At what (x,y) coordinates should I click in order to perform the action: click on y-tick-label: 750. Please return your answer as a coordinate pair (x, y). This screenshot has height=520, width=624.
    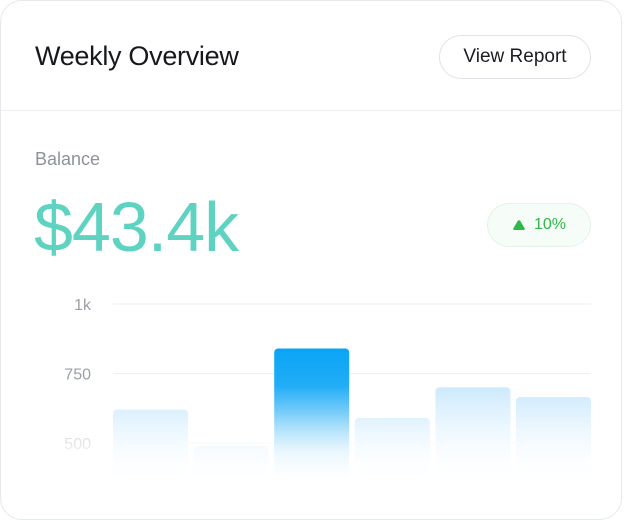
    Looking at the image, I should click on (77, 375).